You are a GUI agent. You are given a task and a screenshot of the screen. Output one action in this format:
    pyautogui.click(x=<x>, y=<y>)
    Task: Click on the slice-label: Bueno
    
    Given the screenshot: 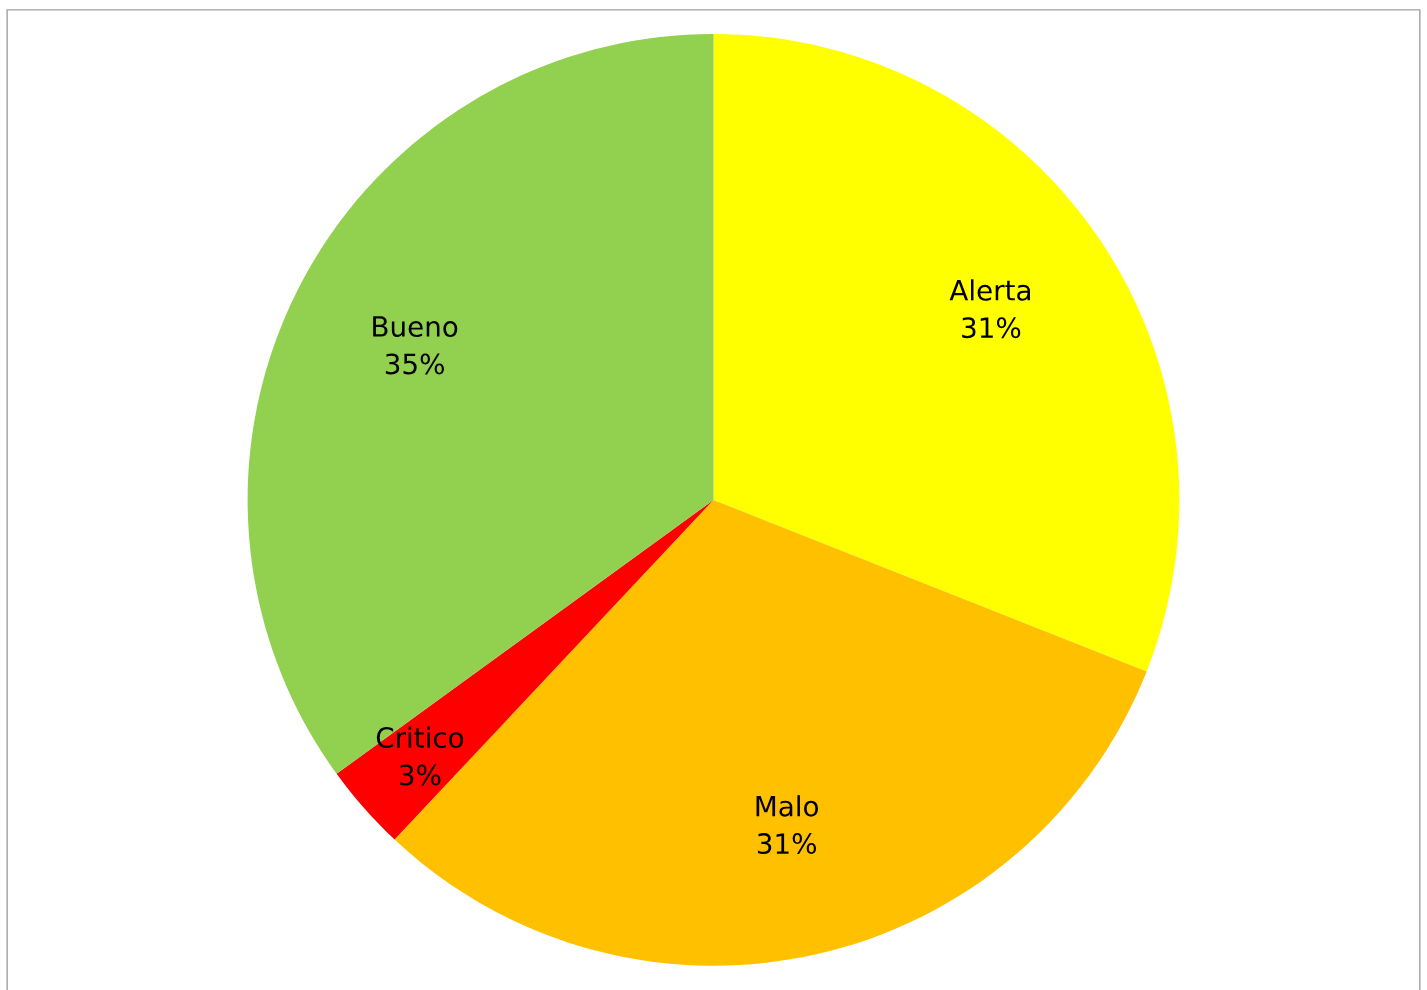 What is the action you would take?
    pyautogui.click(x=415, y=327)
    